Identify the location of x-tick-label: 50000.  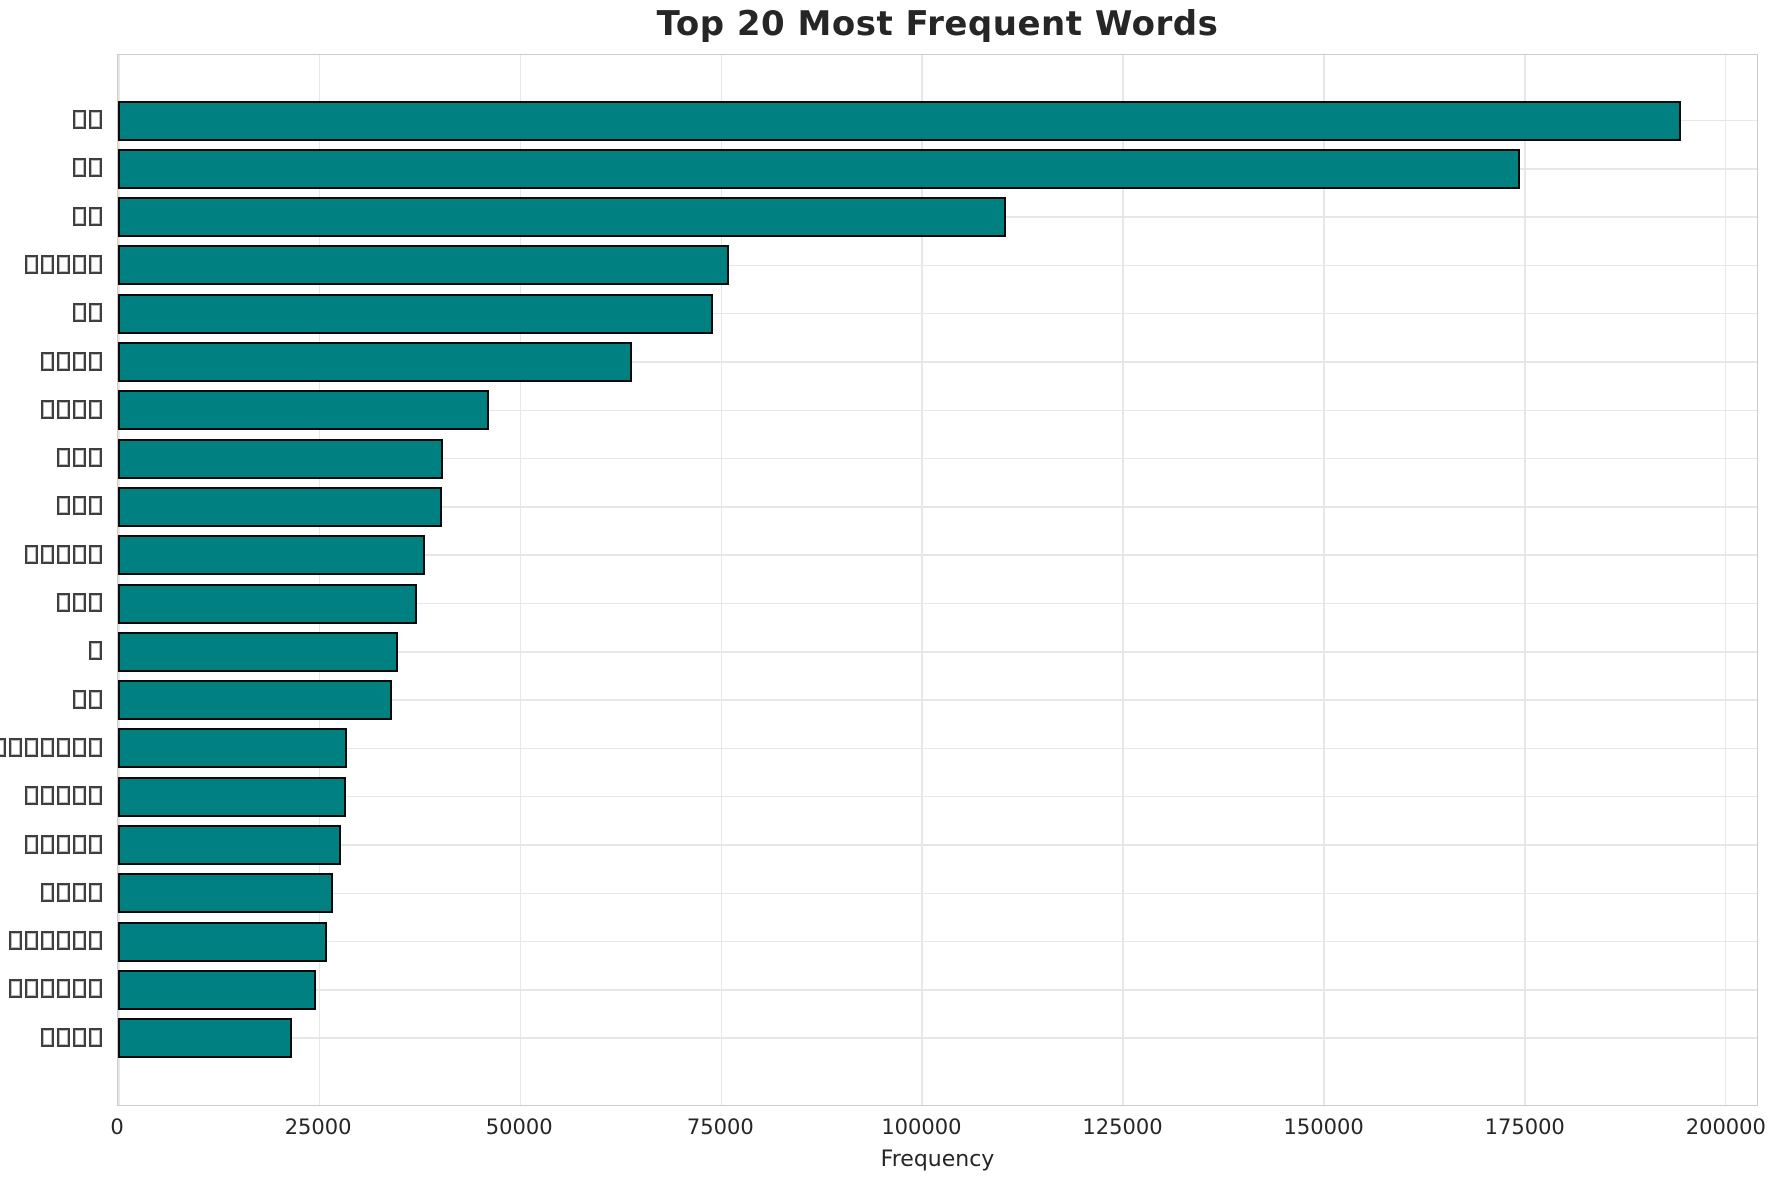
(519, 1127).